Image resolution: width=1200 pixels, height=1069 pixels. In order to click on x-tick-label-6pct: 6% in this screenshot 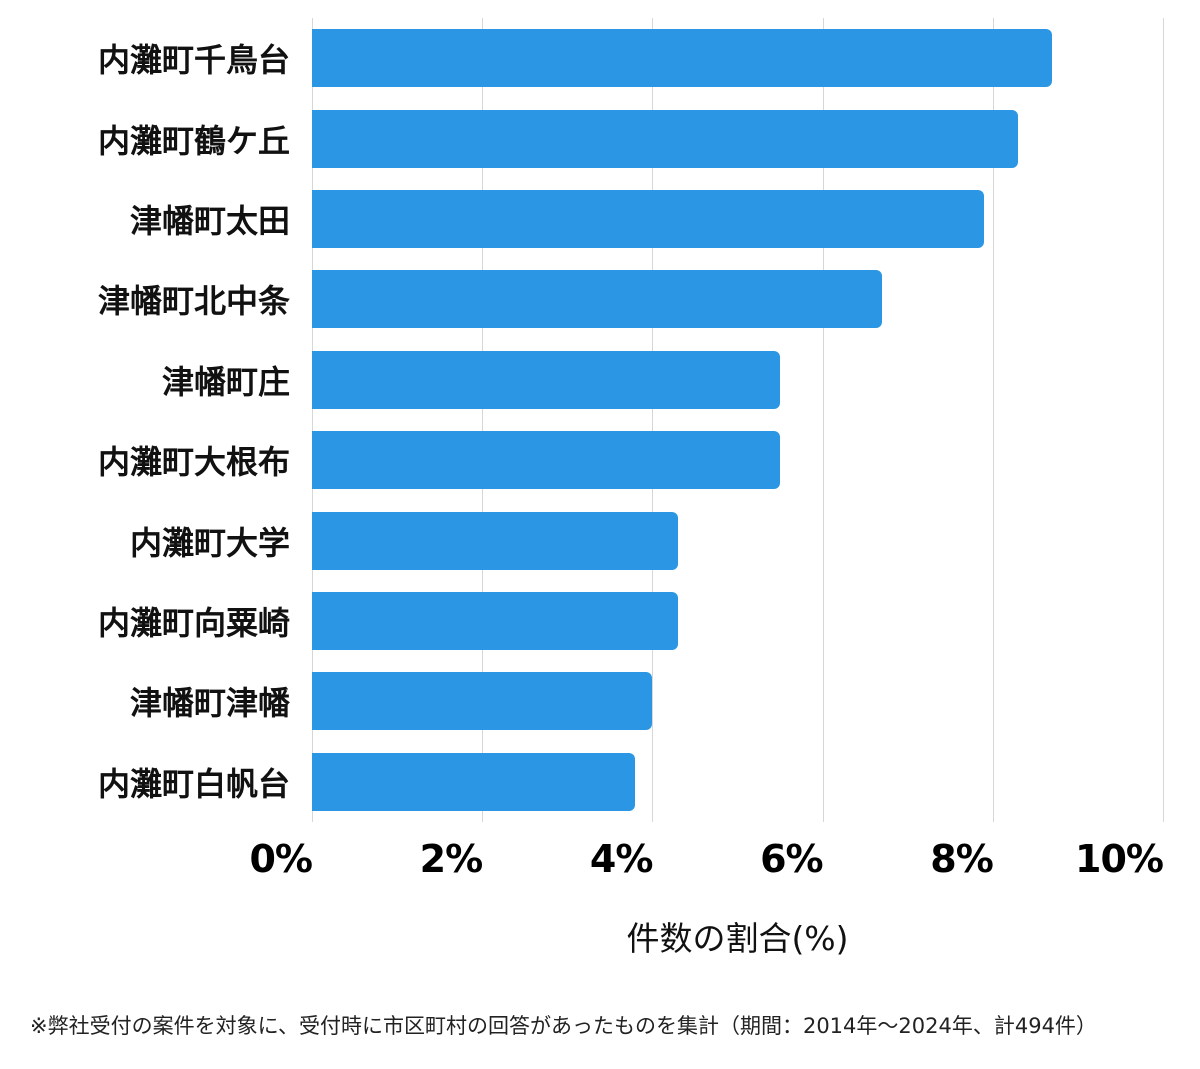, I will do `click(792, 859)`.